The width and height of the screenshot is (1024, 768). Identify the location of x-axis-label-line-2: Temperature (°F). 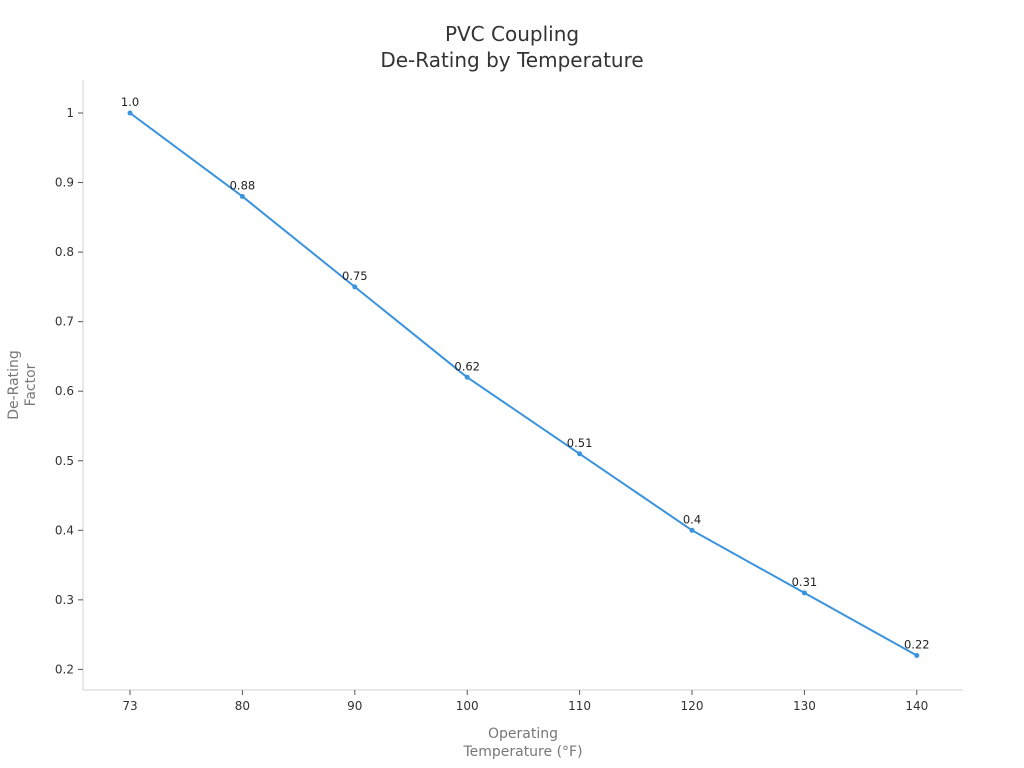
(522, 752).